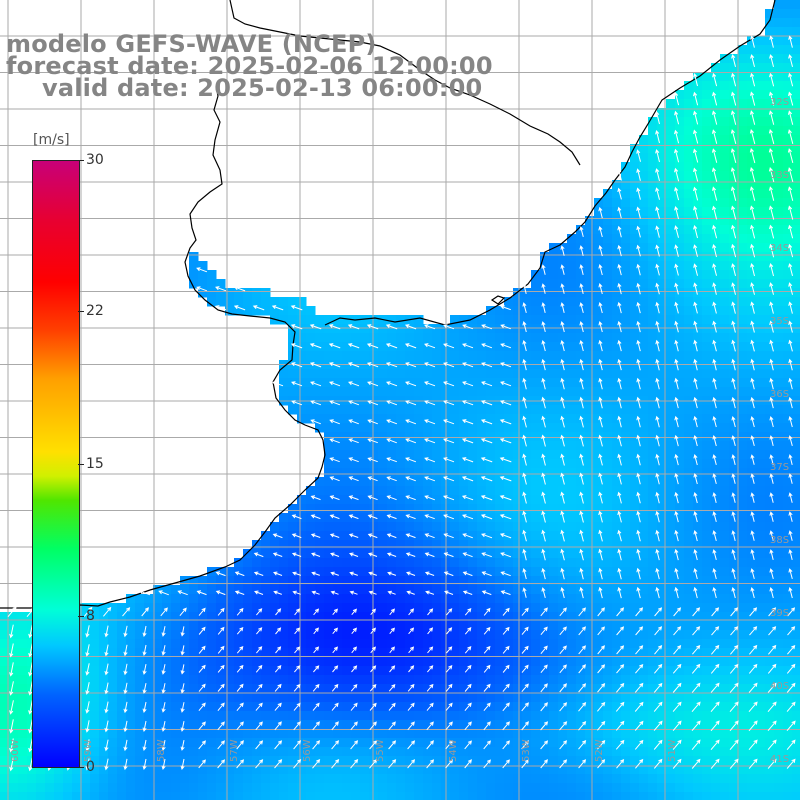 The height and width of the screenshot is (800, 800). Describe the element at coordinates (88, 750) in the screenshot. I see `lon-label: 59W` at that location.